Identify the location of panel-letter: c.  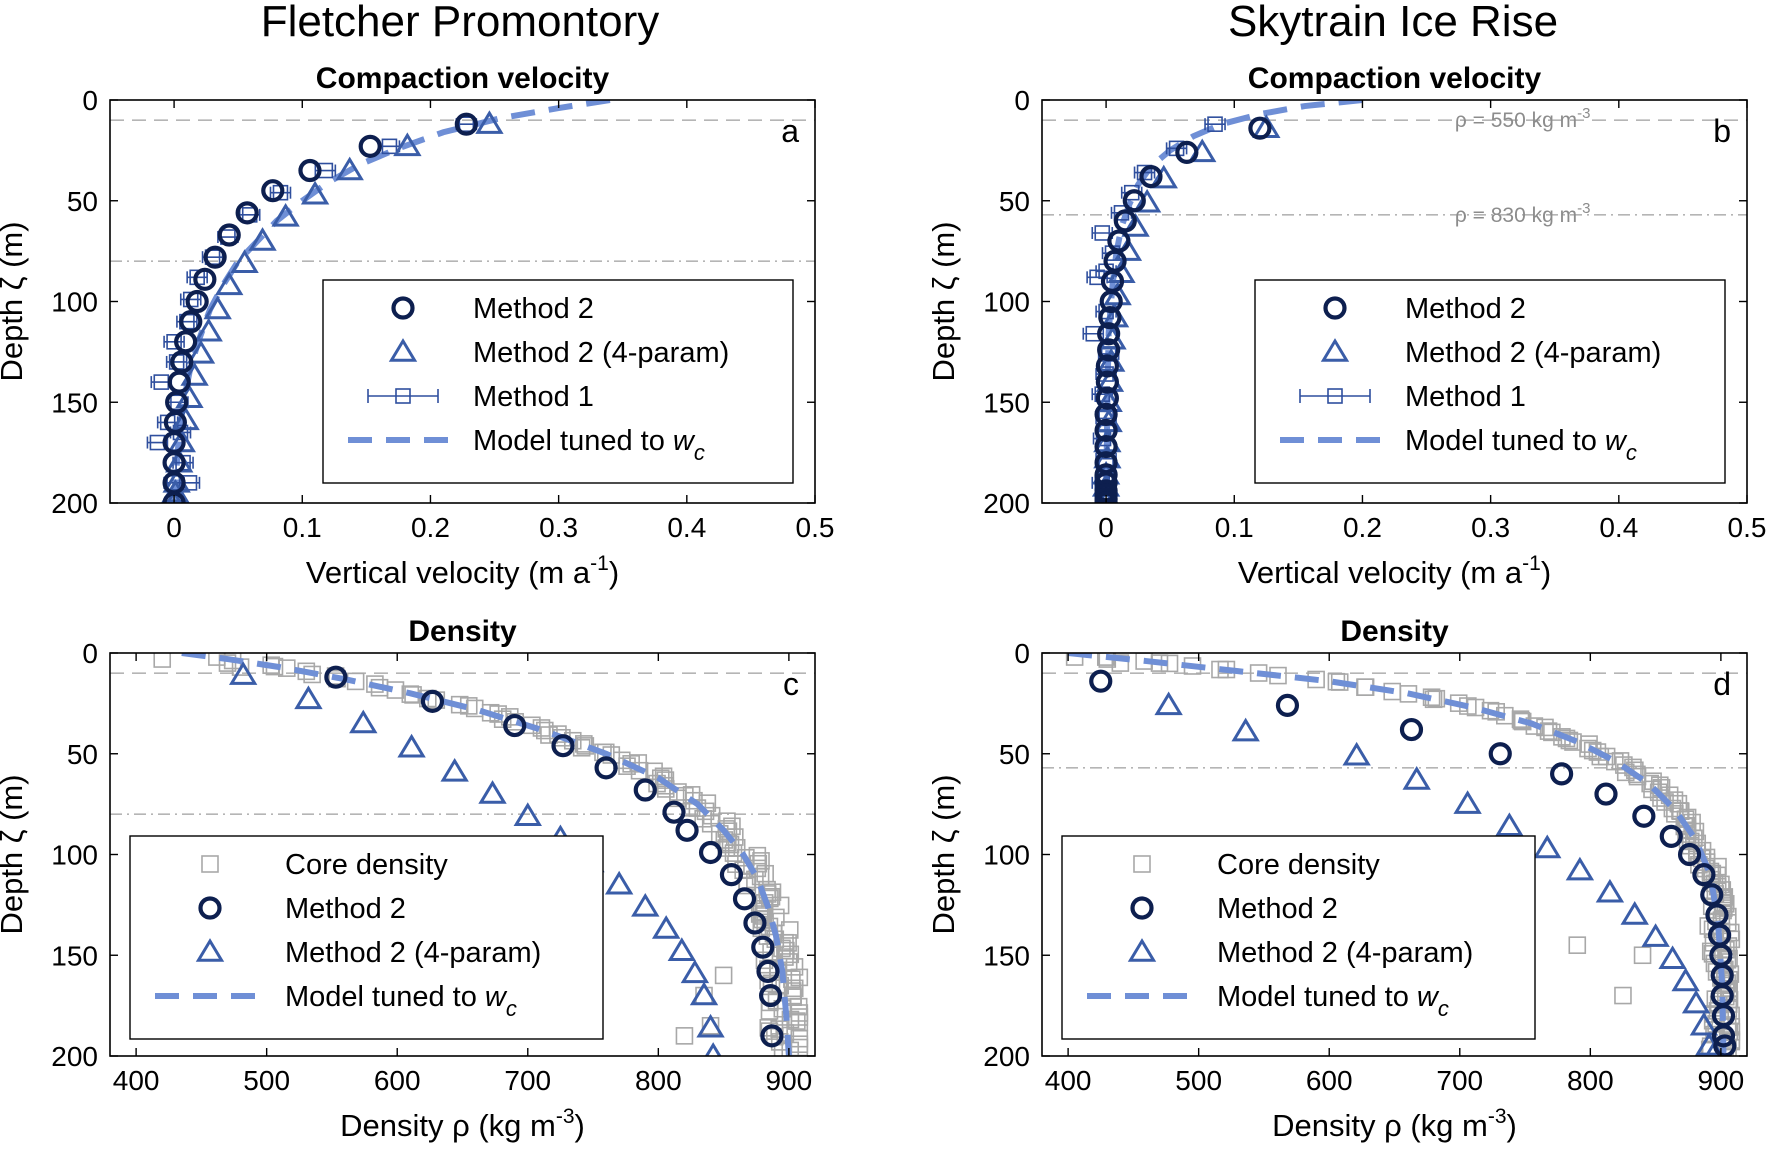
(791, 684).